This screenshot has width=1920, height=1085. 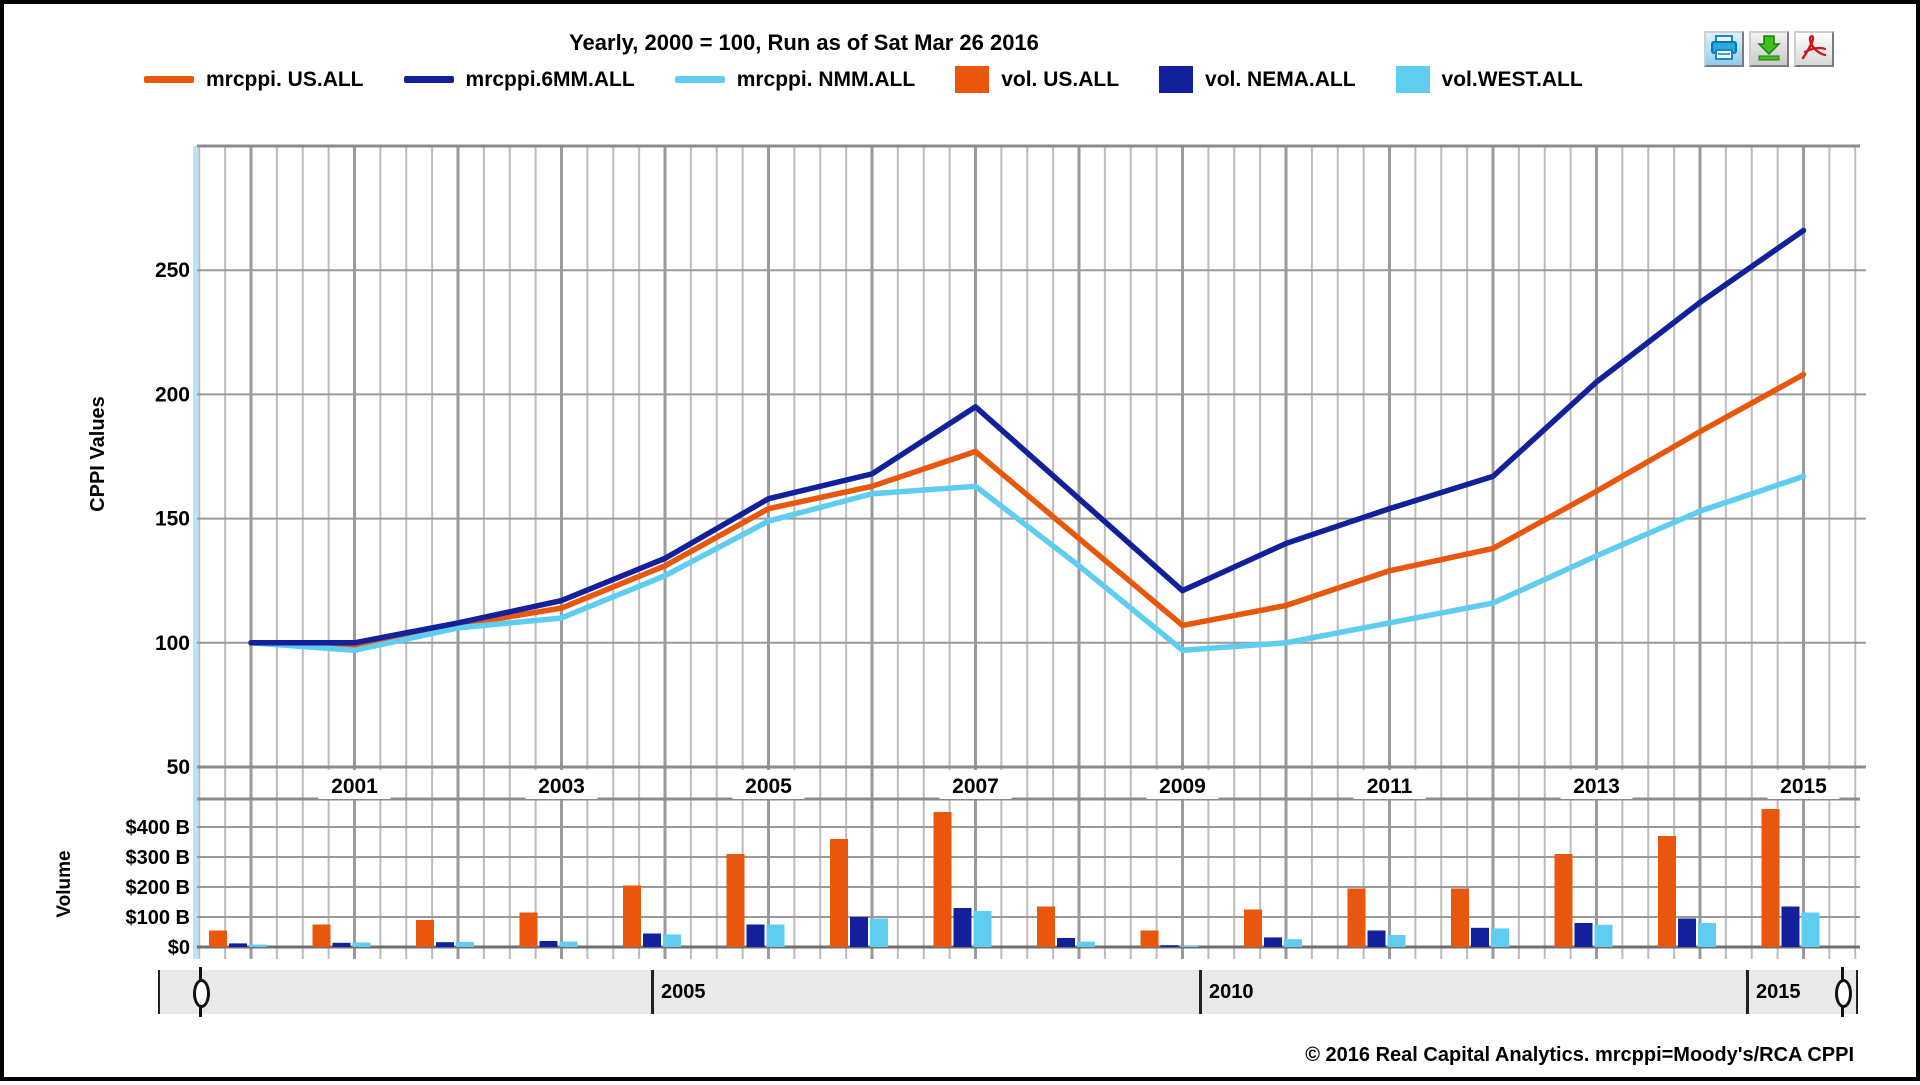 What do you see at coordinates (1060, 79) in the screenshot?
I see `legend-label: vol. US.ALL` at bounding box center [1060, 79].